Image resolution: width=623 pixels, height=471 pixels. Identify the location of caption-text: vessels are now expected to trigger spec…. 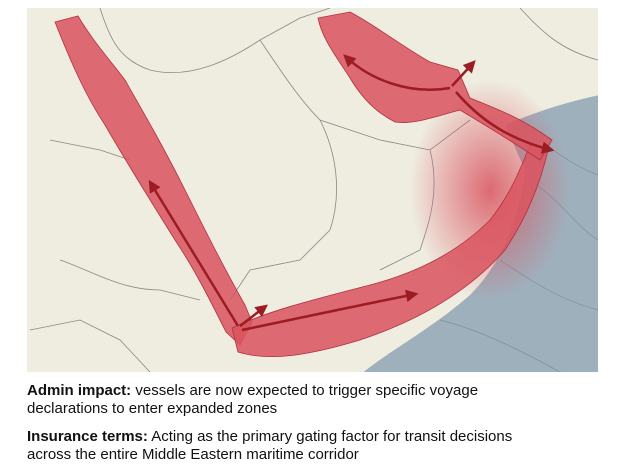
(253, 399).